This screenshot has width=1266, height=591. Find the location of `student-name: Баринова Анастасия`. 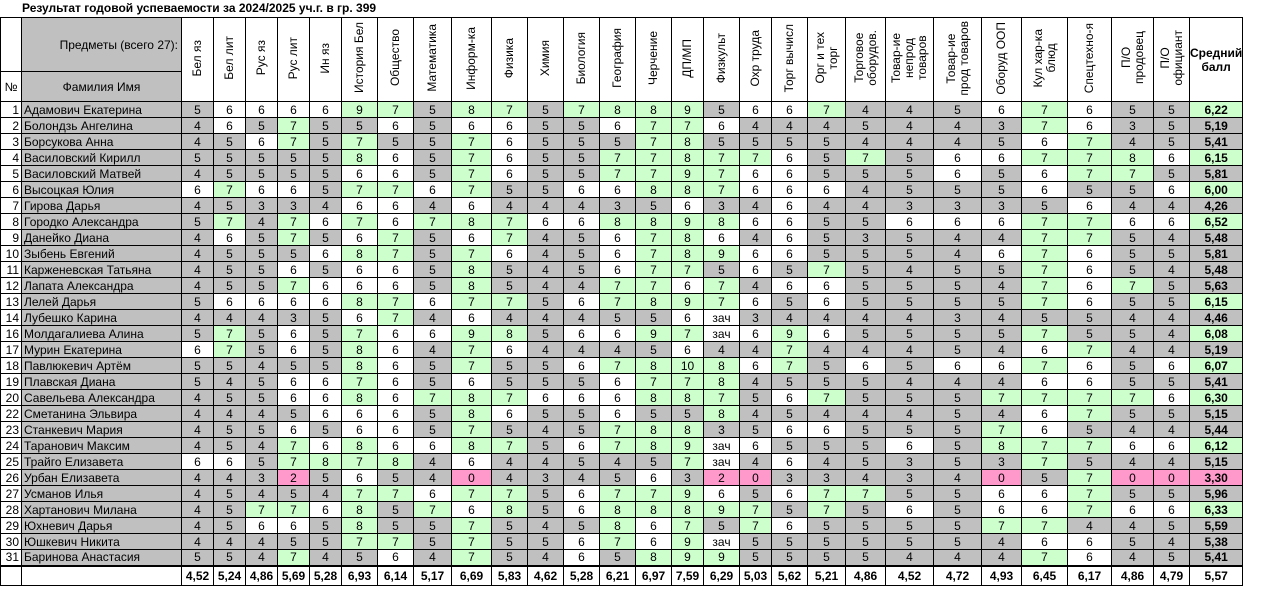

student-name: Баринова Анастасия is located at coordinates (101, 557).